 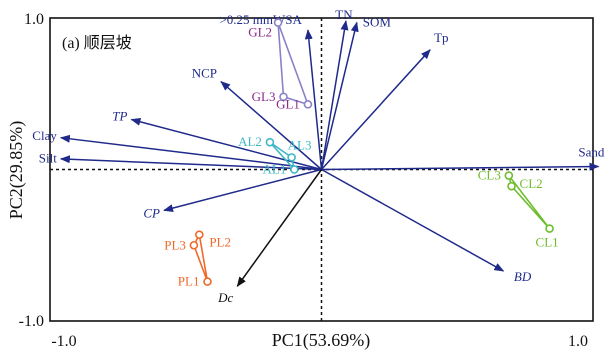 I want to click on vector-label-dc: Dc, so click(x=225, y=297).